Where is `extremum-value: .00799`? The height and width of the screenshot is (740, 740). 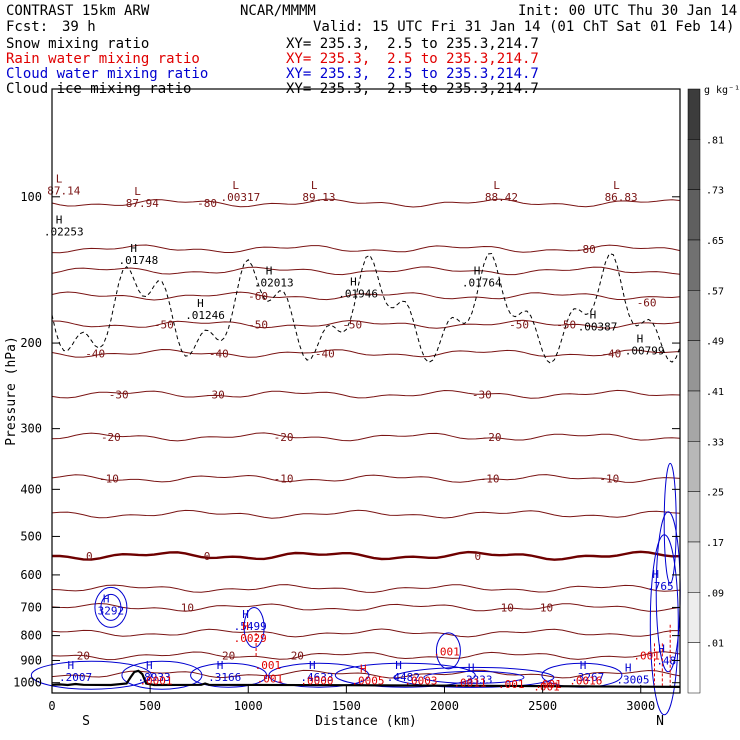
extremum-value: .00799 is located at coordinates (645, 350).